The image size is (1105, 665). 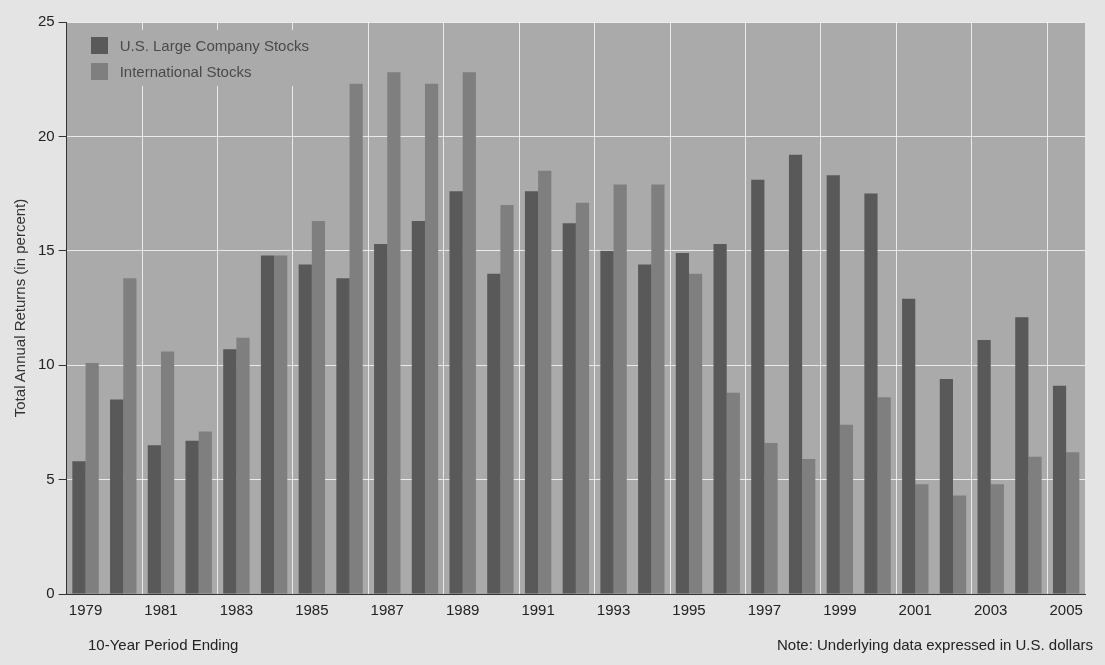 I want to click on y-tick-label: 10, so click(x=46, y=364).